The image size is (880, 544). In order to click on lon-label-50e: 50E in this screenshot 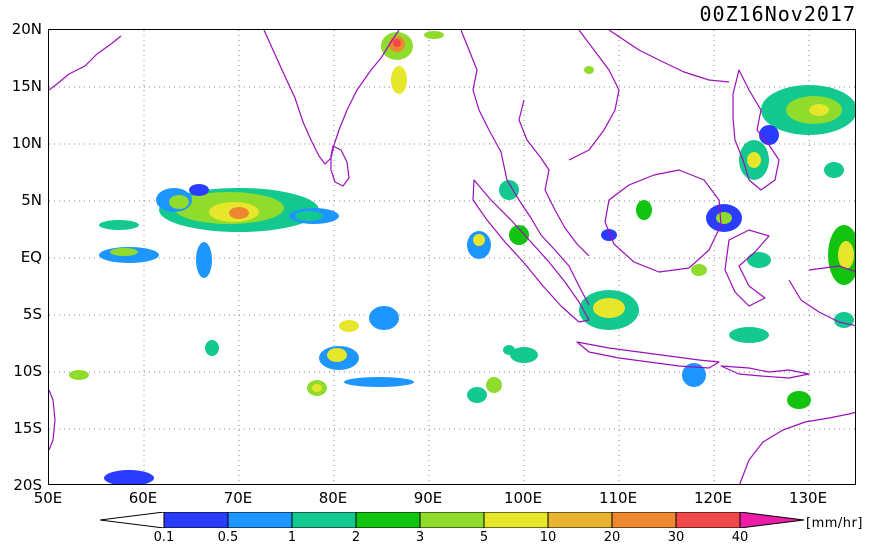, I will do `click(48, 498)`.